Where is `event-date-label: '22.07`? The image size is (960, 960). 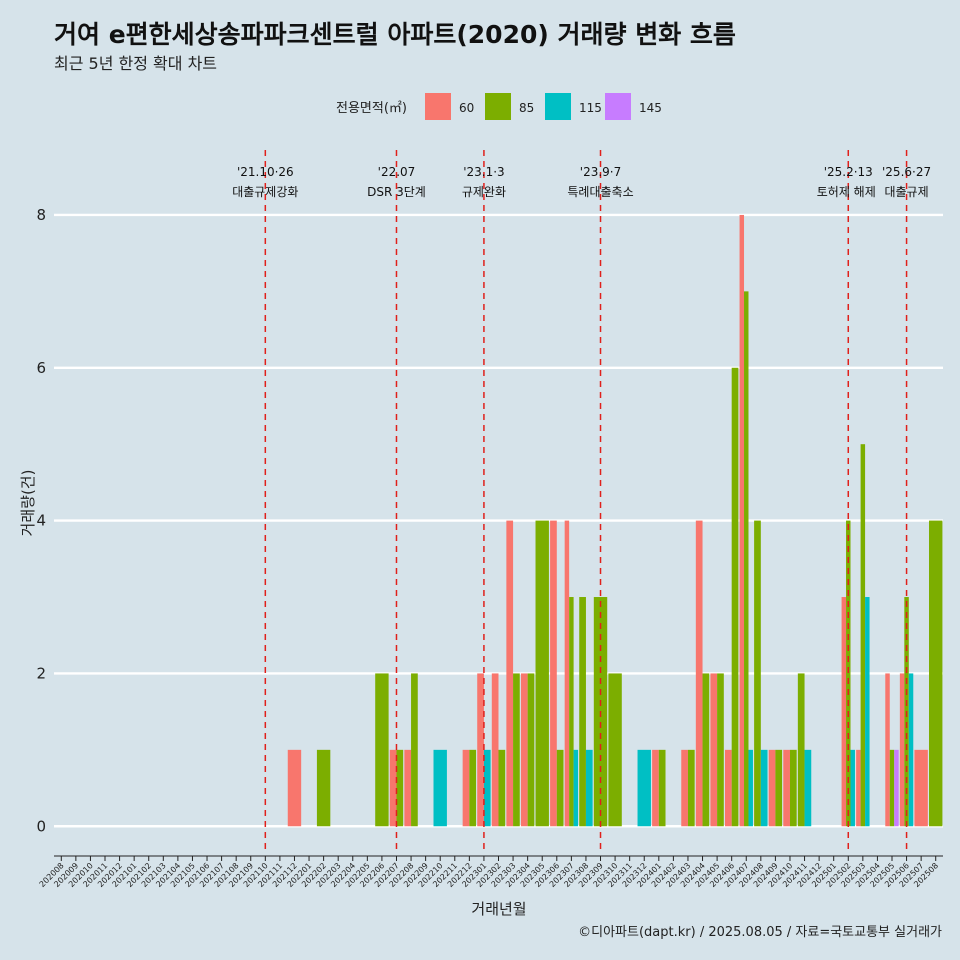 event-date-label: '22.07 is located at coordinates (397, 172).